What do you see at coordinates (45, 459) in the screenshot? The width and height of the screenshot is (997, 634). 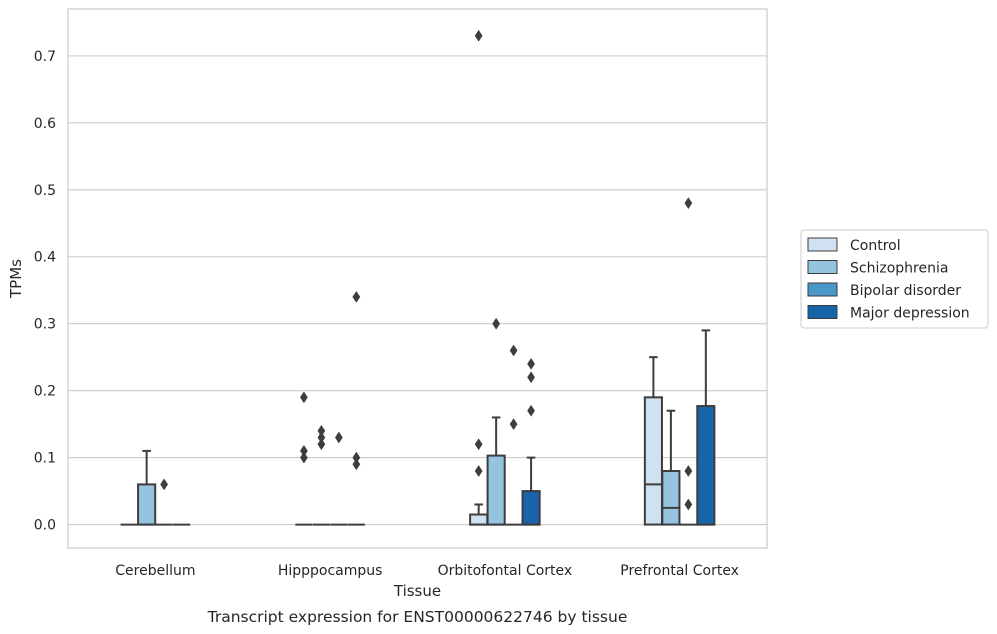 I see `y-tick-label: 0.1` at bounding box center [45, 459].